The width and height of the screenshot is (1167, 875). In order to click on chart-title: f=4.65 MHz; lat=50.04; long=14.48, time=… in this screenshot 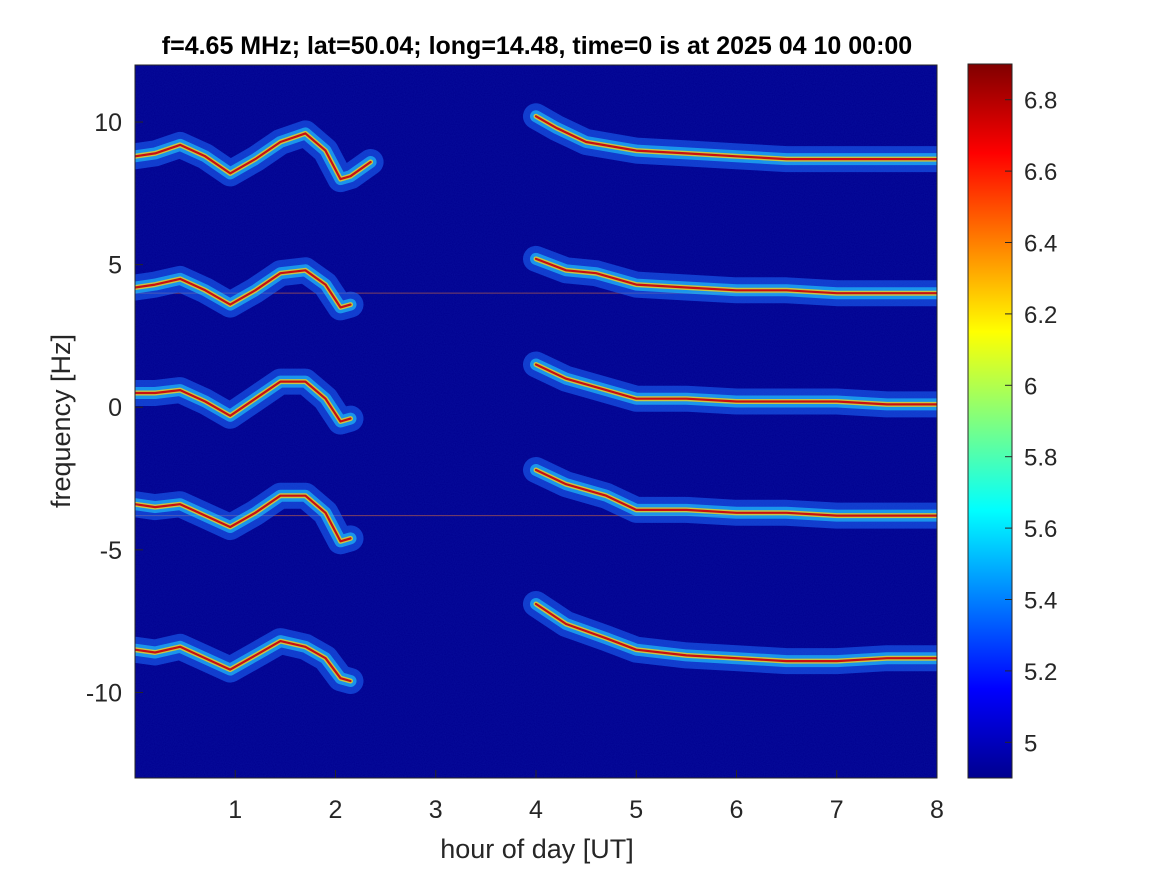, I will do `click(537, 46)`.